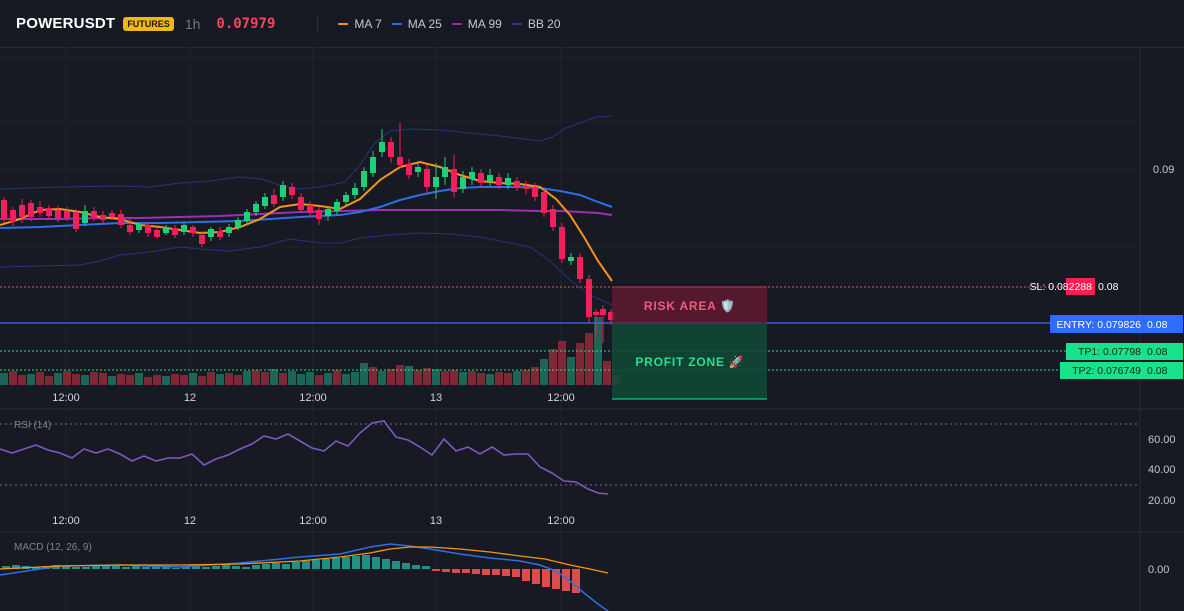 The width and height of the screenshot is (1184, 611). Describe the element at coordinates (588, 463) in the screenshot. I see `rsi-pane: RSI (14) 60.00 40.00 20.00` at that location.